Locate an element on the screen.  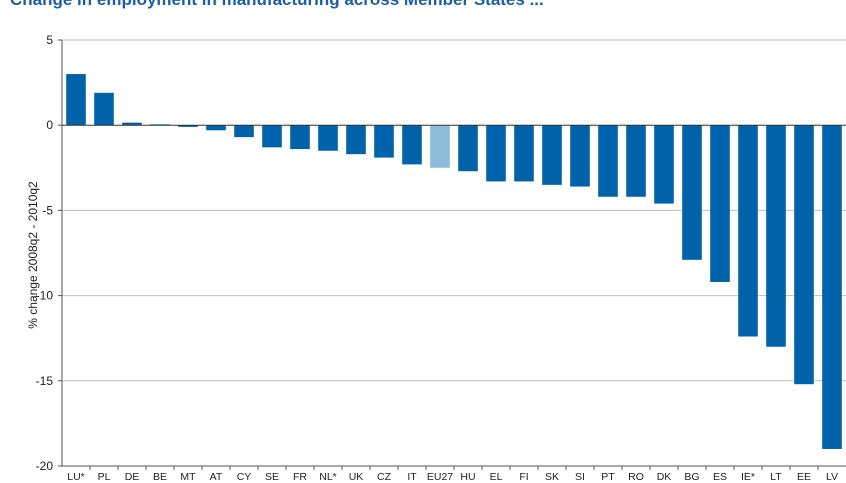
x-category-label: SK is located at coordinates (552, 477).